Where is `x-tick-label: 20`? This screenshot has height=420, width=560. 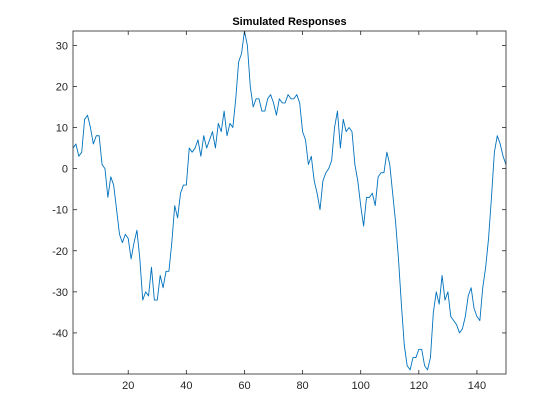
x-tick-label: 20 is located at coordinates (128, 386).